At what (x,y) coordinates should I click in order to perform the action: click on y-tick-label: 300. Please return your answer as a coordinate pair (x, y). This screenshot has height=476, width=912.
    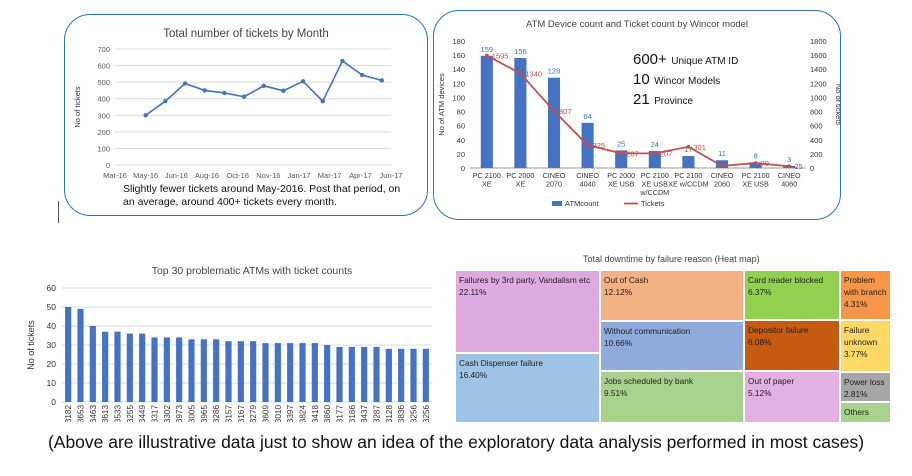
    Looking at the image, I should click on (103, 115).